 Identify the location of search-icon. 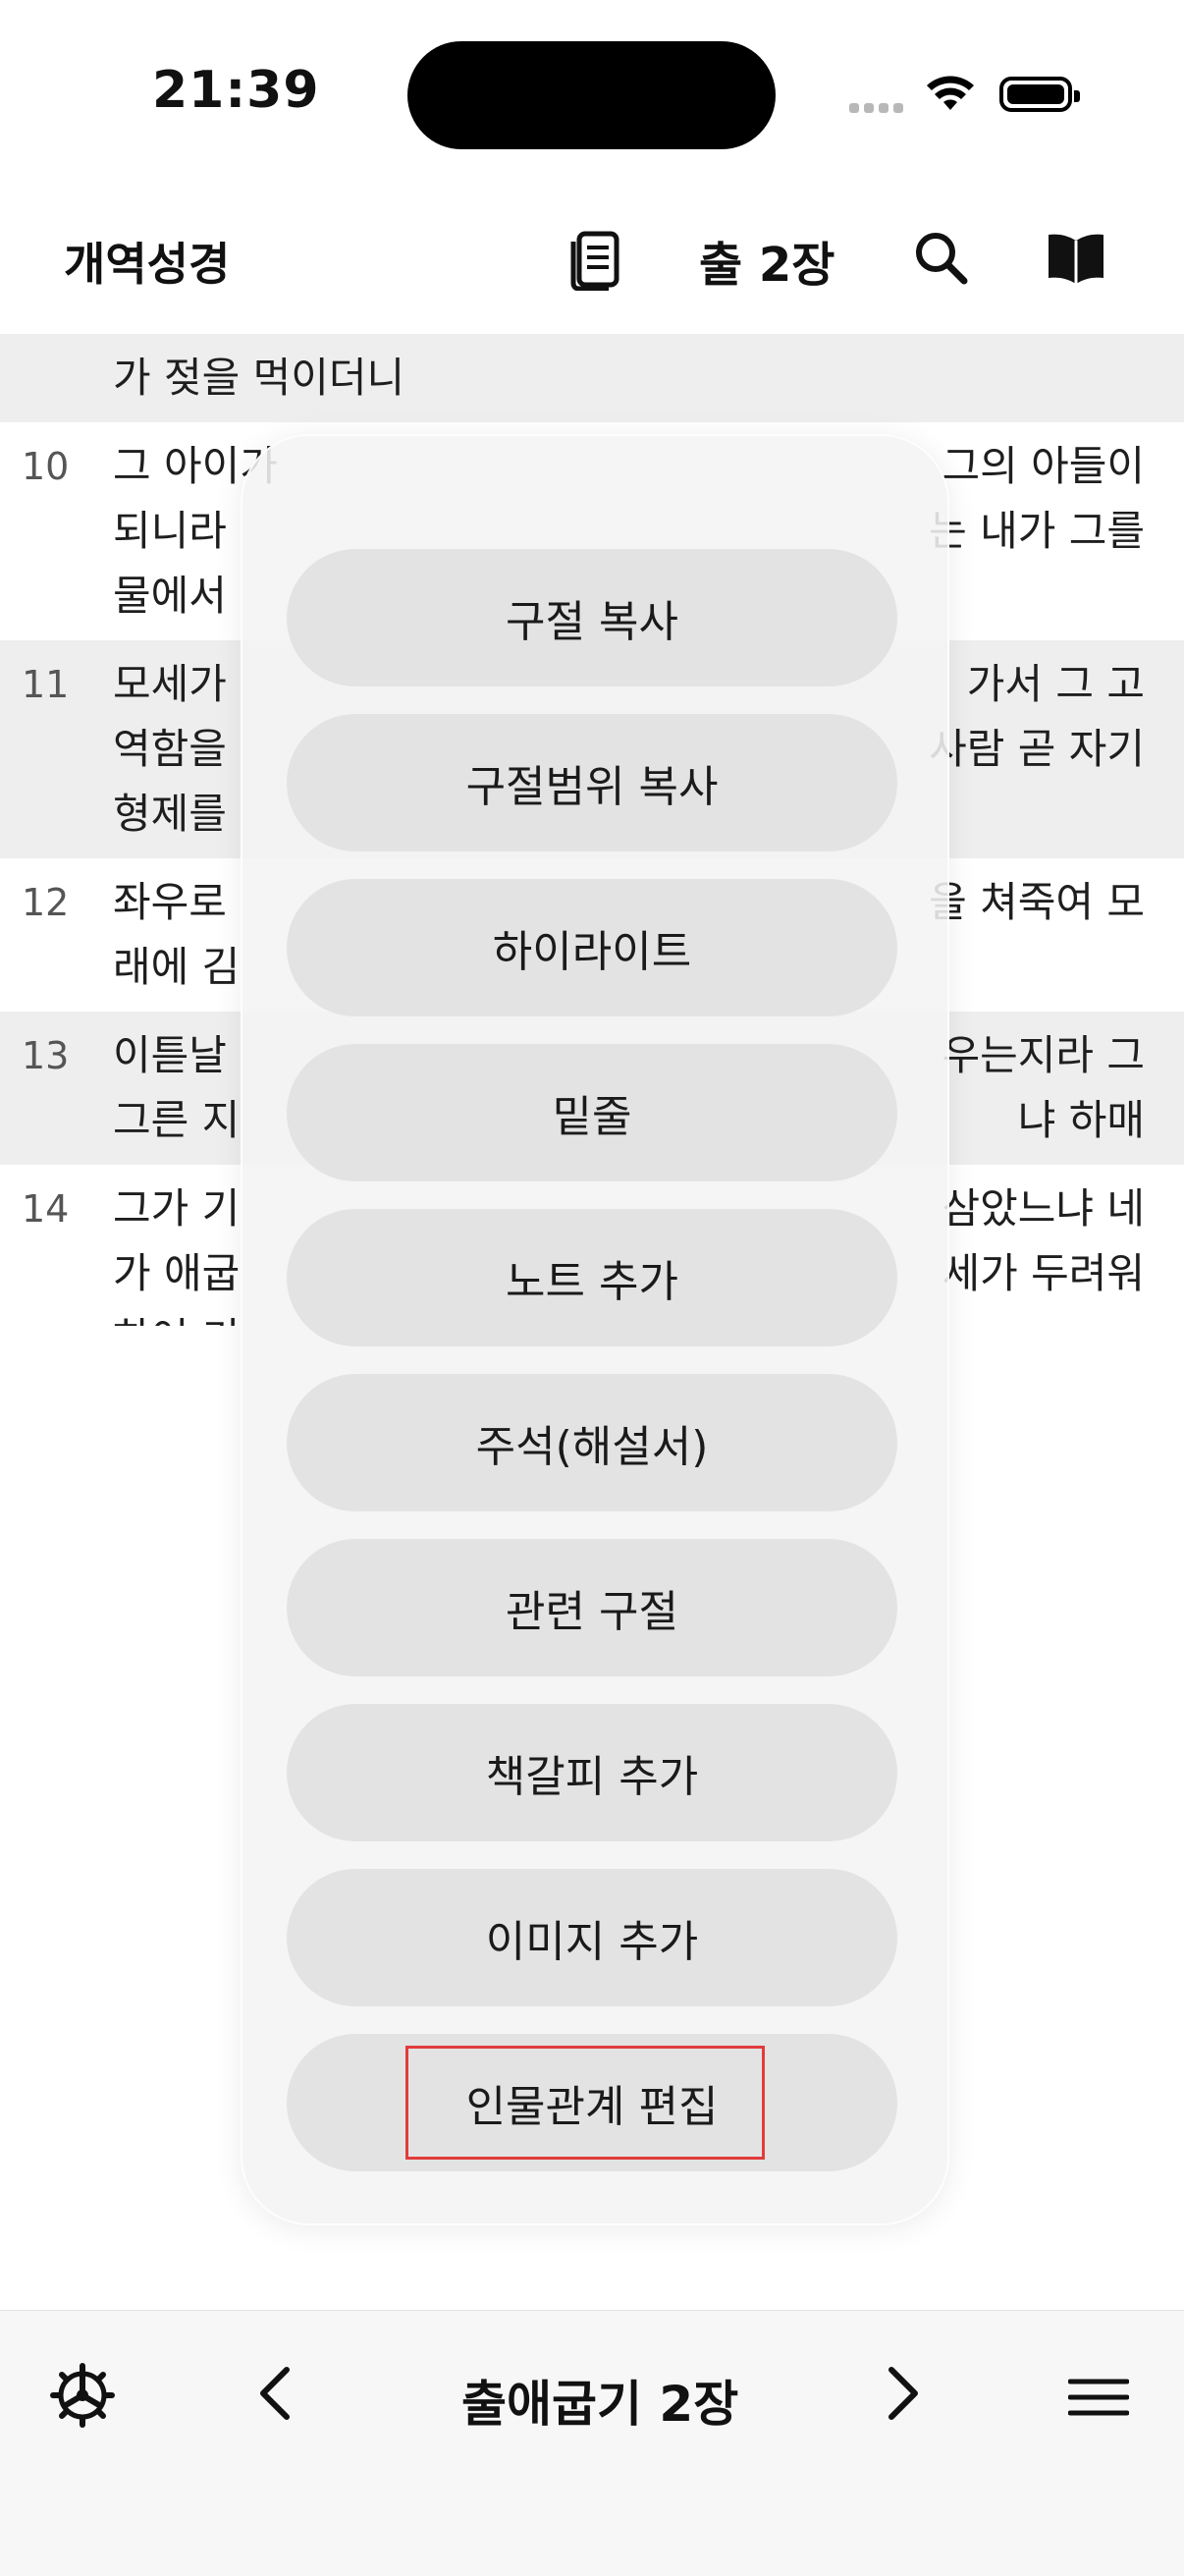
(940, 257).